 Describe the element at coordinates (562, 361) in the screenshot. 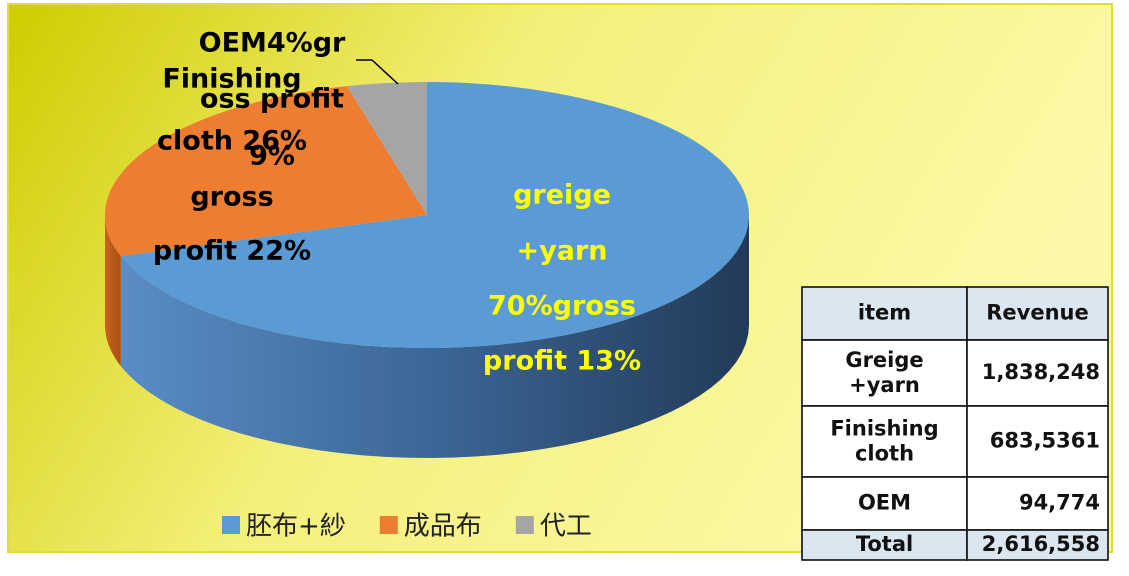

I see `data-label: profit 13%` at that location.